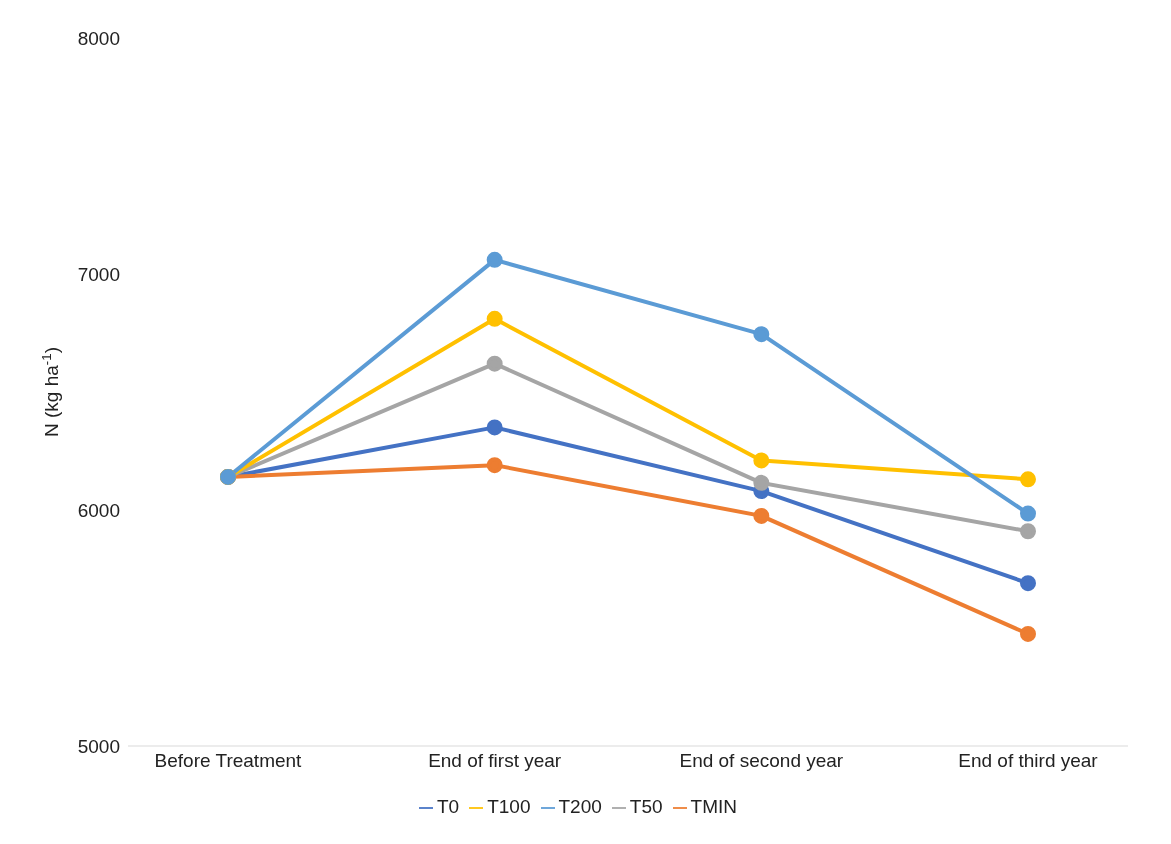 This screenshot has width=1171, height=844. What do you see at coordinates (495, 761) in the screenshot?
I see `x-tick-label: End of first year` at bounding box center [495, 761].